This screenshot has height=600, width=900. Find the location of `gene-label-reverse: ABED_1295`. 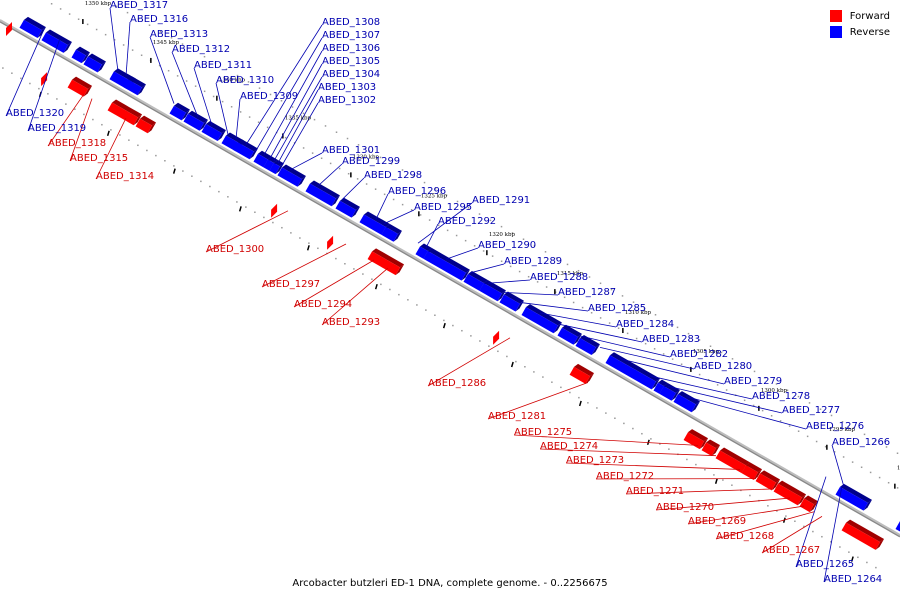

gene-label-reverse: ABED_1295 is located at coordinates (443, 207).